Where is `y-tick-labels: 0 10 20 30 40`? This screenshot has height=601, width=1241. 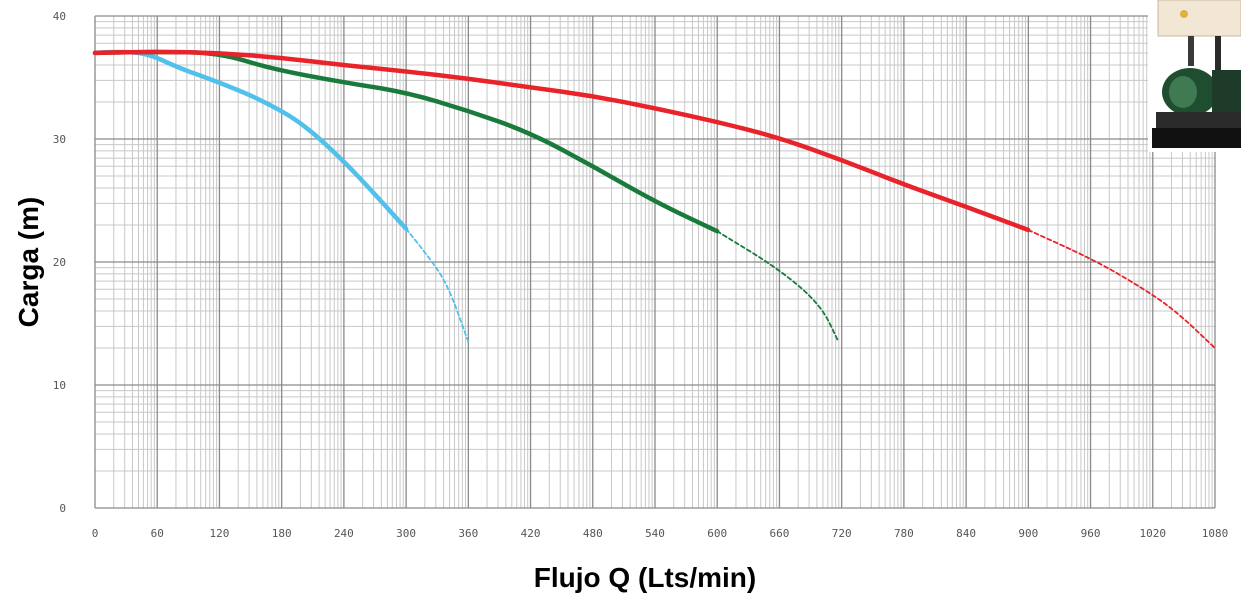
y-tick-labels: 0 10 20 30 40 is located at coordinates (59, 262).